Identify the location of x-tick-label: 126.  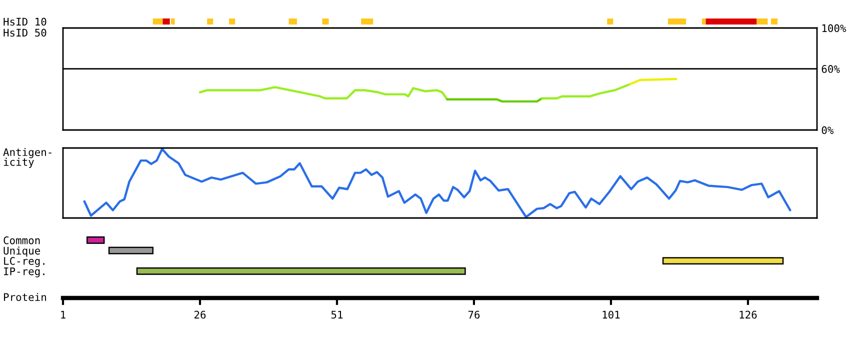
(748, 314).